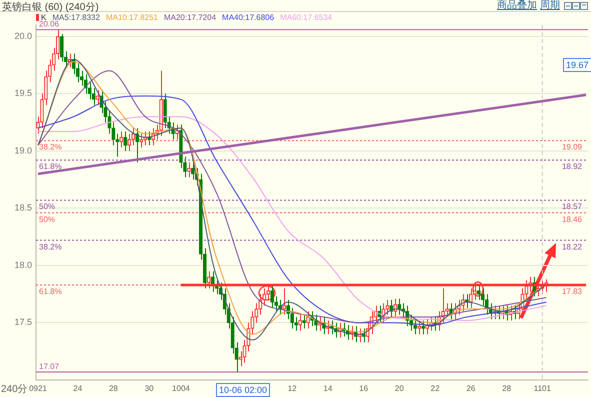 Image resolution: width=591 pixels, height=397 pixels. Describe the element at coordinates (23, 93) in the screenshot. I see `y-tick-label: 19.5` at that location.